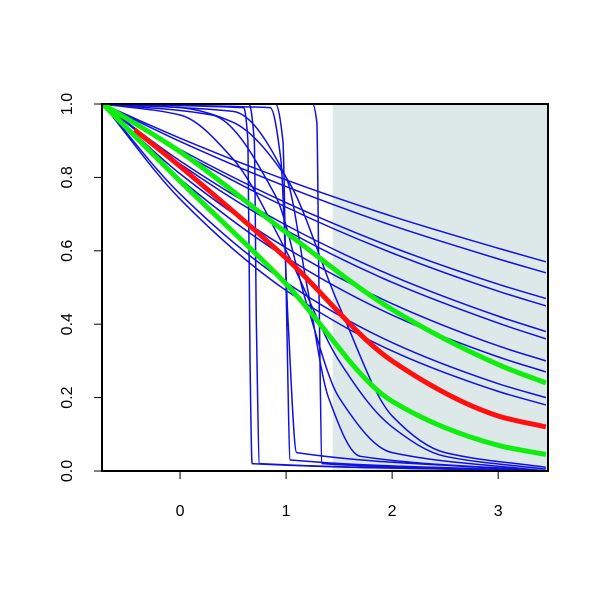 This screenshot has width=600, height=605. Describe the element at coordinates (67, 251) in the screenshot. I see `y-tick-label: 0.6` at that location.